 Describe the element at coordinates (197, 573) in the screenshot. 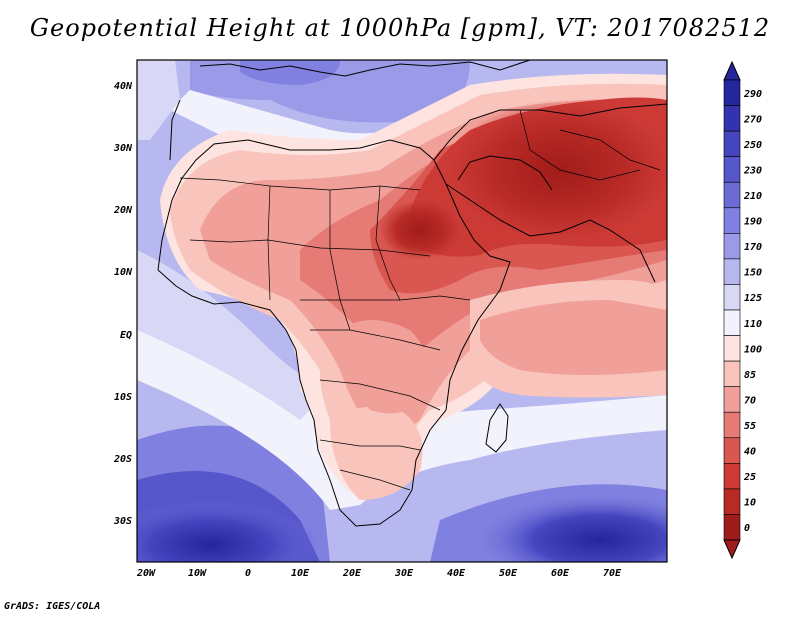

I see `lon-label: 10W` at that location.